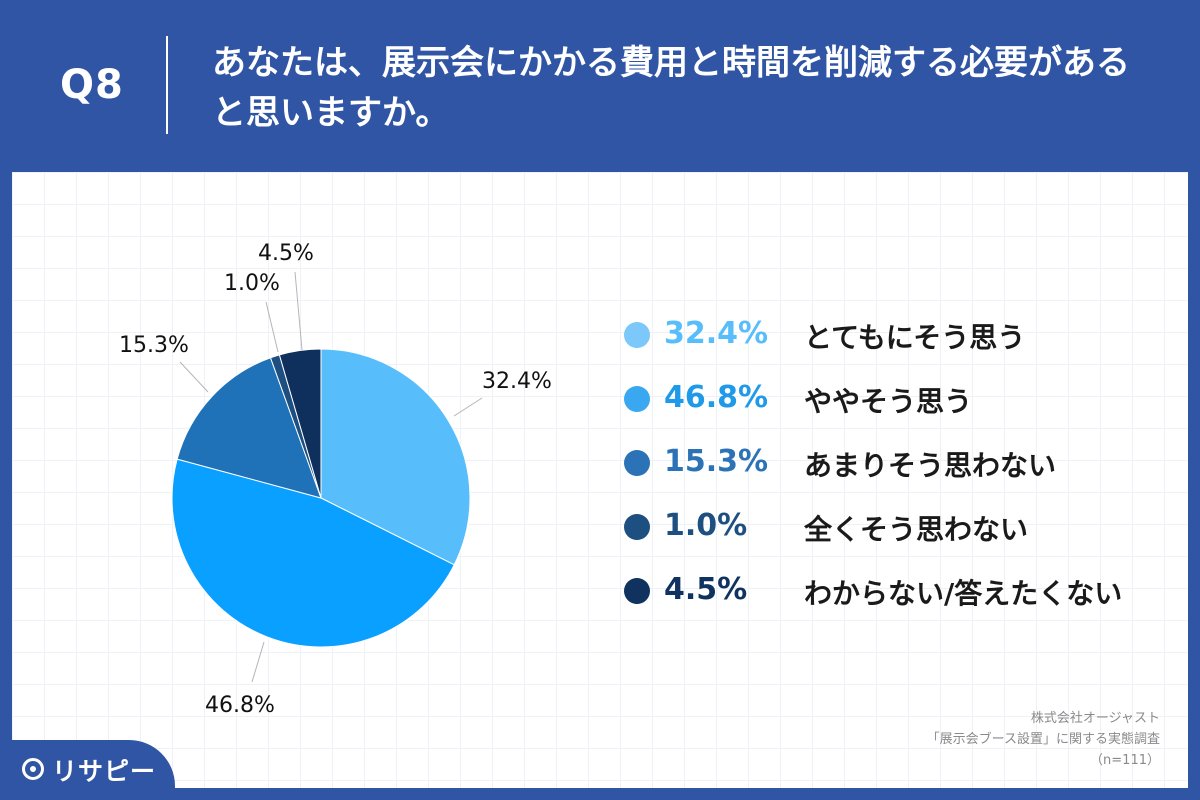 The width and height of the screenshot is (1200, 800). What do you see at coordinates (671, 63) in the screenshot?
I see `question-text-line1: あなたは、展示会にかかる費用と時間を削減する必要がある` at bounding box center [671, 63].